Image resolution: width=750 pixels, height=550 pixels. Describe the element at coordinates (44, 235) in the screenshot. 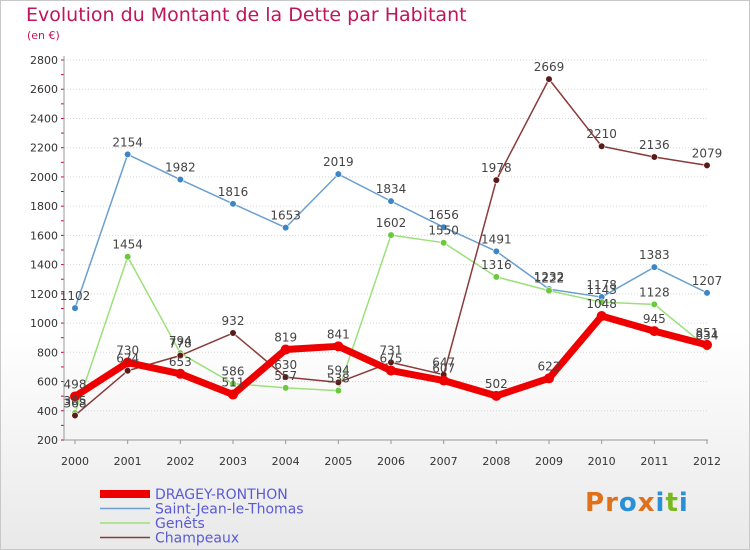

I see `y-tick-label: 1600` at that location.